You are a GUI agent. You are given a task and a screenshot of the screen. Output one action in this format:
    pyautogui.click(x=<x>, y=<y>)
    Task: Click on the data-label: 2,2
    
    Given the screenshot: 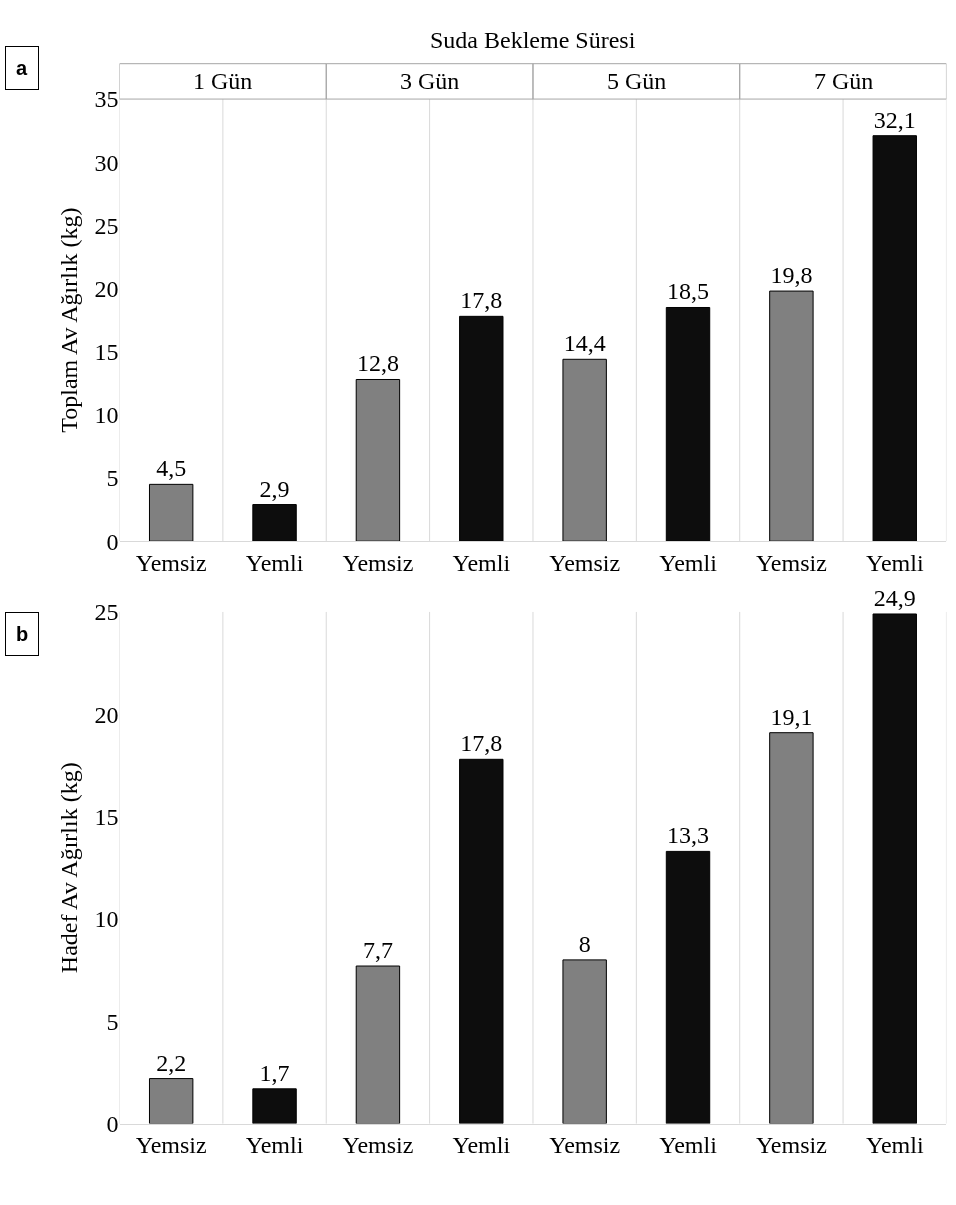 What is the action you would take?
    pyautogui.click(x=171, y=1062)
    